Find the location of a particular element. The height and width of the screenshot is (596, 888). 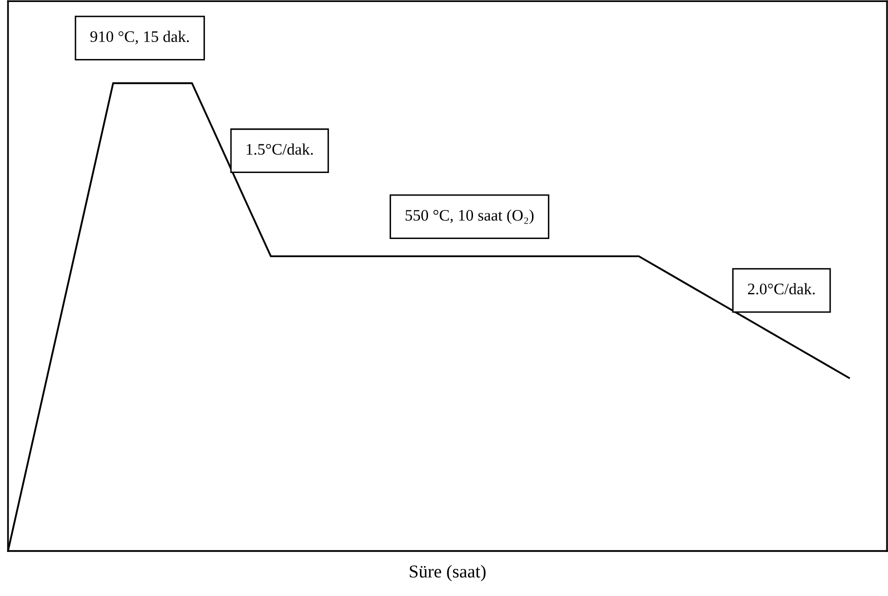

annotation: 550 °C, 10 saat (O₂) is located at coordinates (470, 216).